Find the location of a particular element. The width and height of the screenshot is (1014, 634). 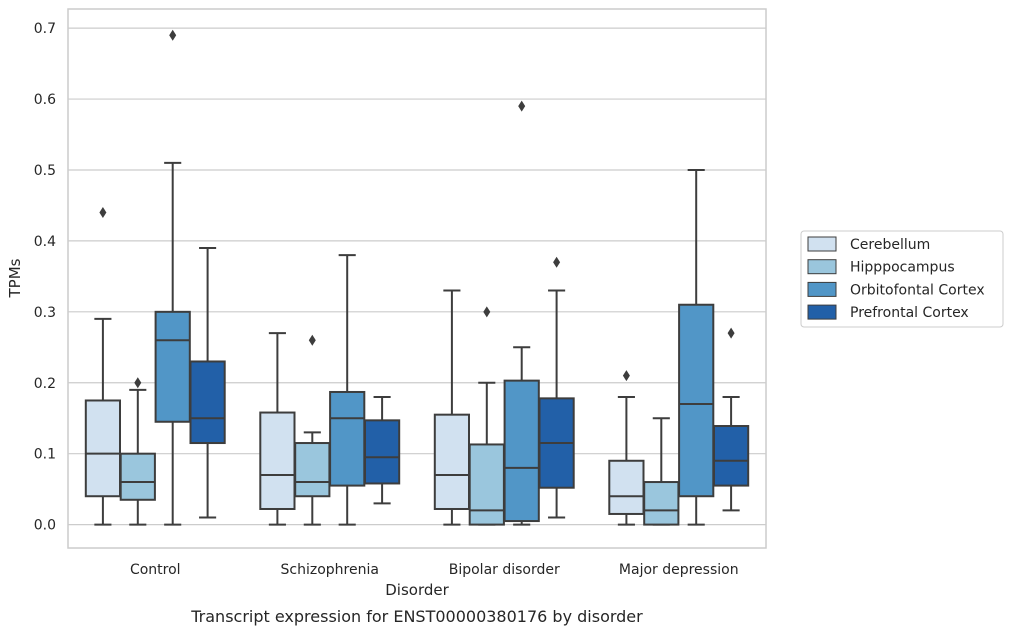

legend-label: Cerebellum is located at coordinates (890, 245).